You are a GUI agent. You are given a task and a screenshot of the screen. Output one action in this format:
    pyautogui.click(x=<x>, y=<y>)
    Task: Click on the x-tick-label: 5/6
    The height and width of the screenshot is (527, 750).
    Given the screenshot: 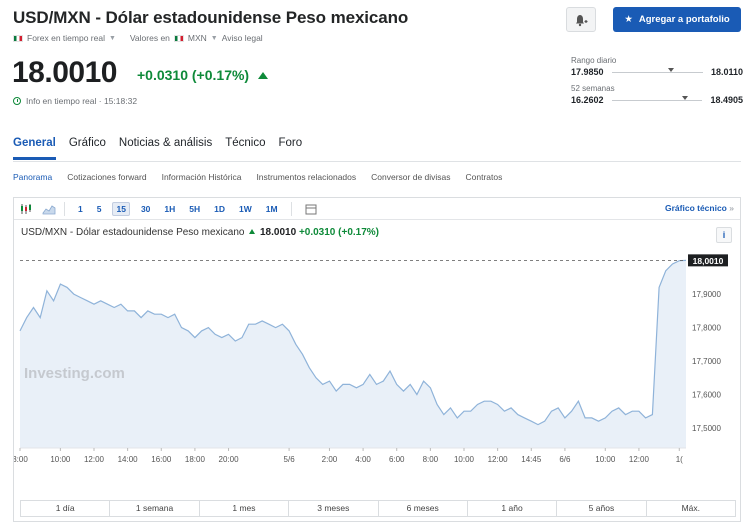 What is the action you would take?
    pyautogui.click(x=290, y=459)
    